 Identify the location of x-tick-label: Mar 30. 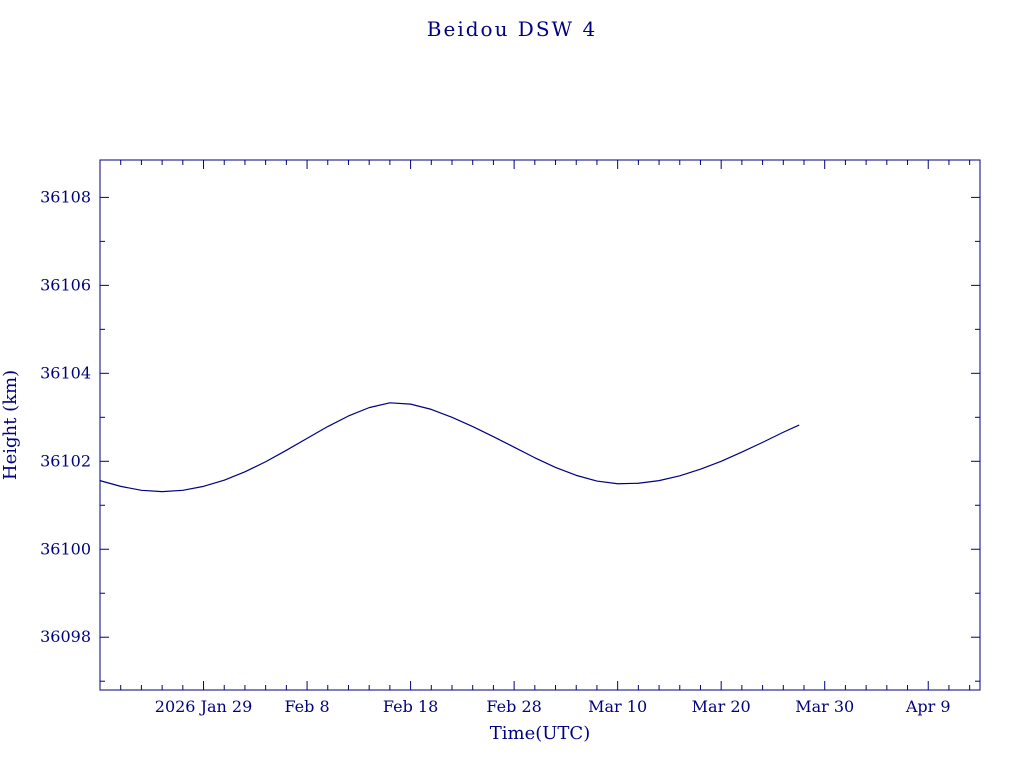
(824, 706).